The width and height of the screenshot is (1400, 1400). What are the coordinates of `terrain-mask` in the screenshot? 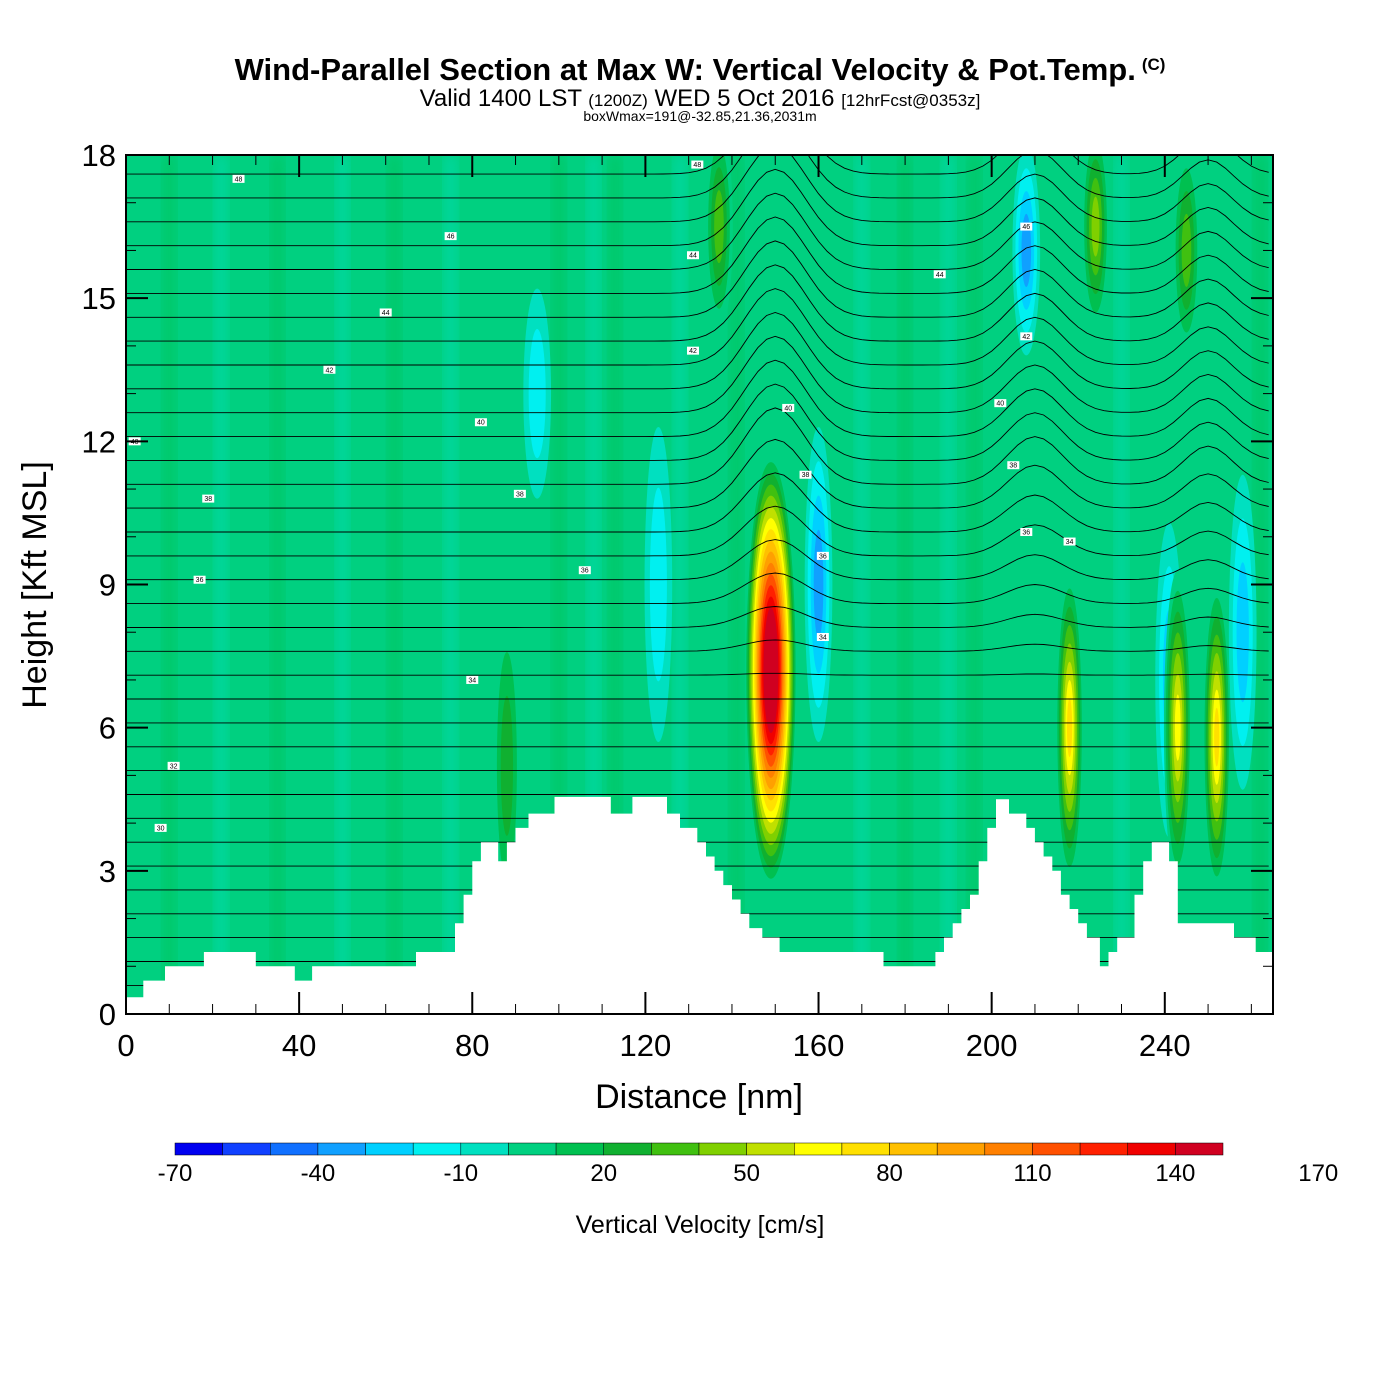 It's located at (699, 905).